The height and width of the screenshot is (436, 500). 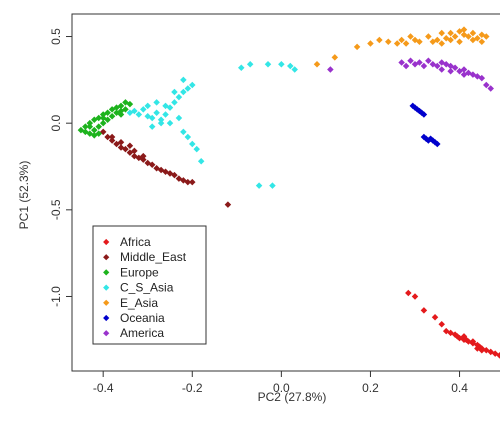 I want to click on legend-label-c-s-asia: C_S_Asia, so click(x=147, y=288).